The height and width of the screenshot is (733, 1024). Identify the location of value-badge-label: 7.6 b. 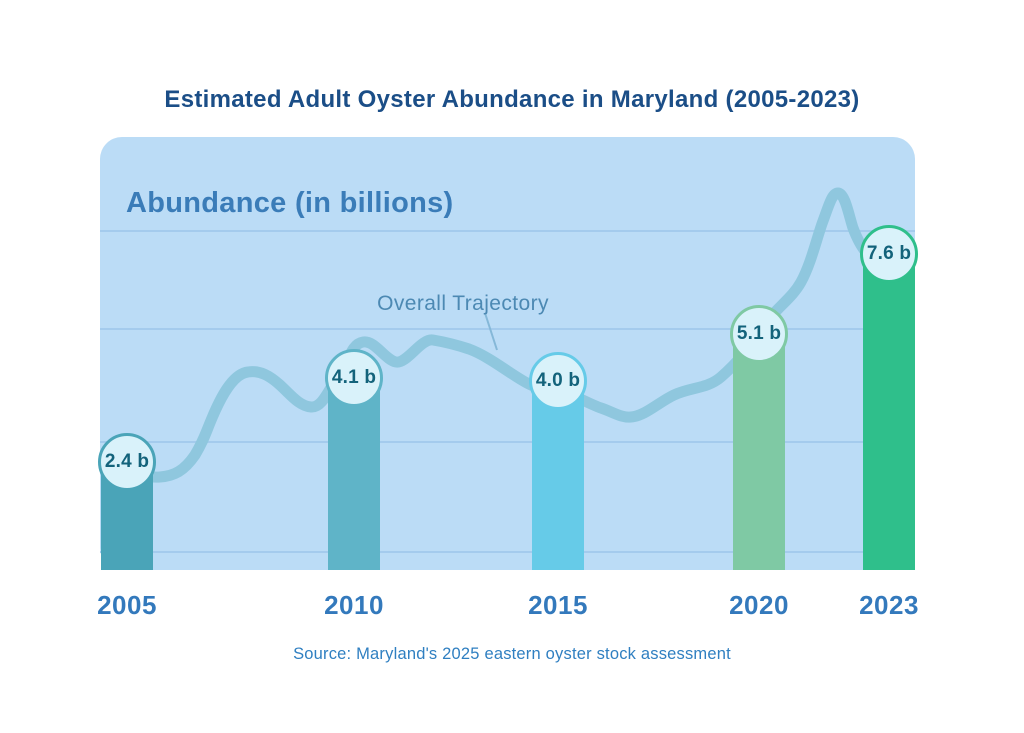
(889, 253).